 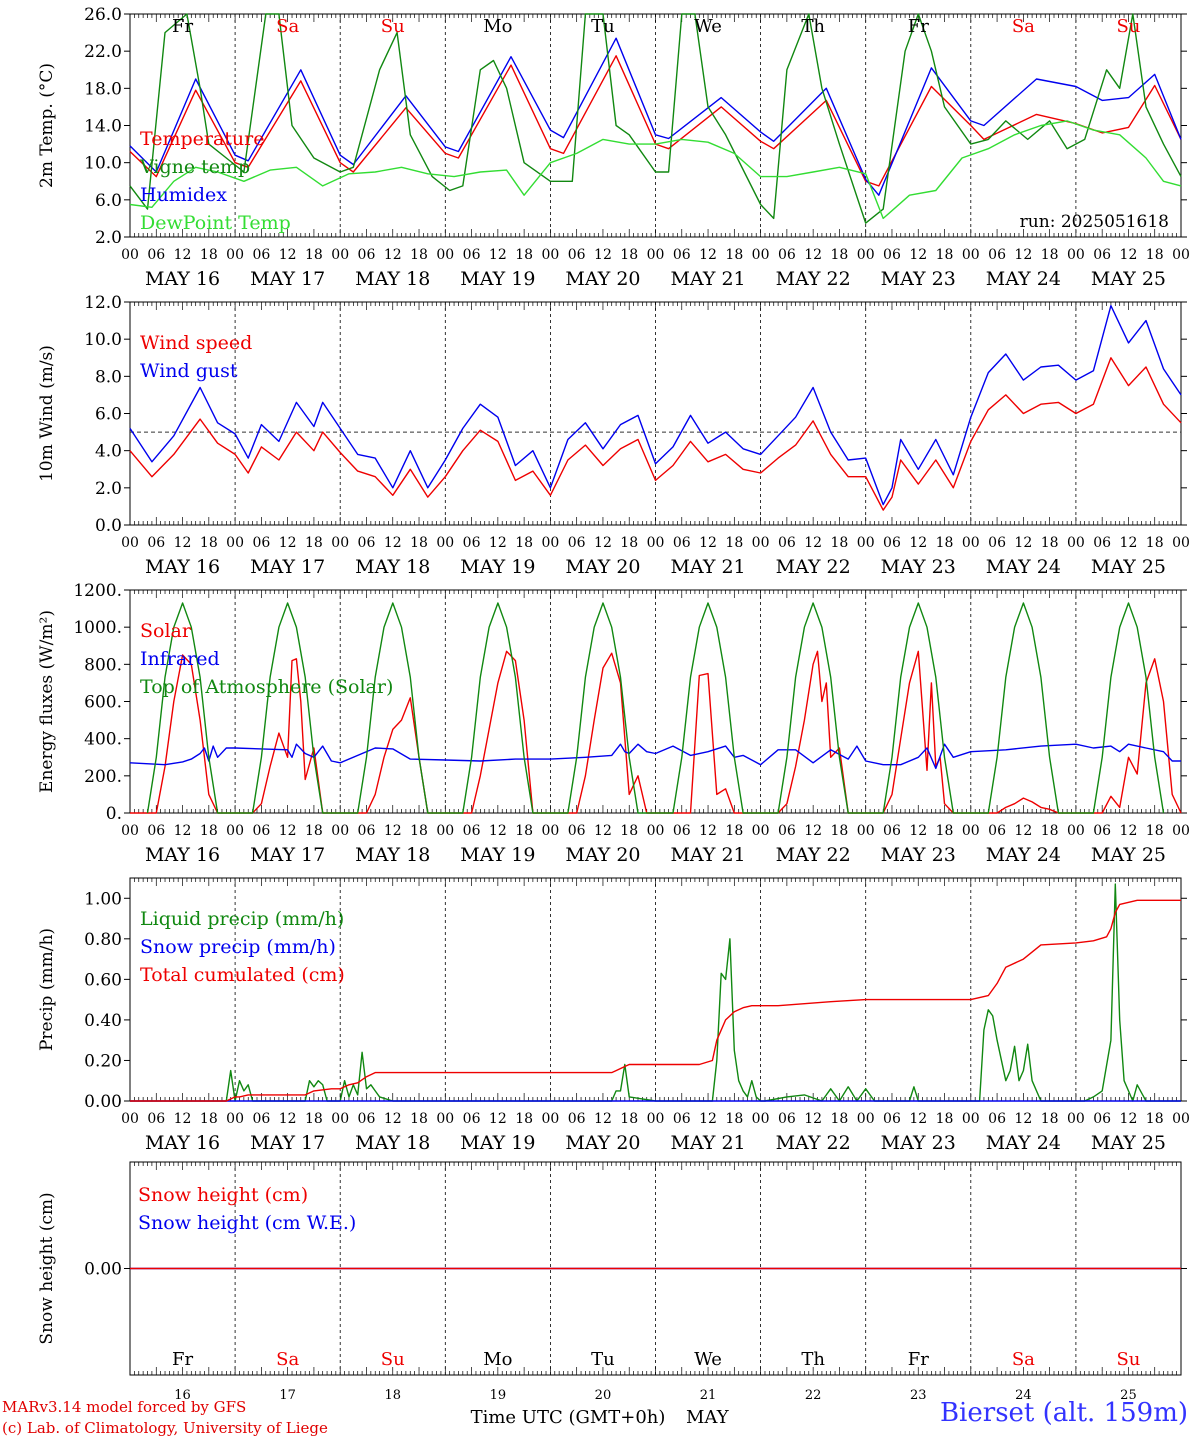 What do you see at coordinates (103, 899) in the screenshot?
I see `y-tick-label: 1.00` at bounding box center [103, 899].